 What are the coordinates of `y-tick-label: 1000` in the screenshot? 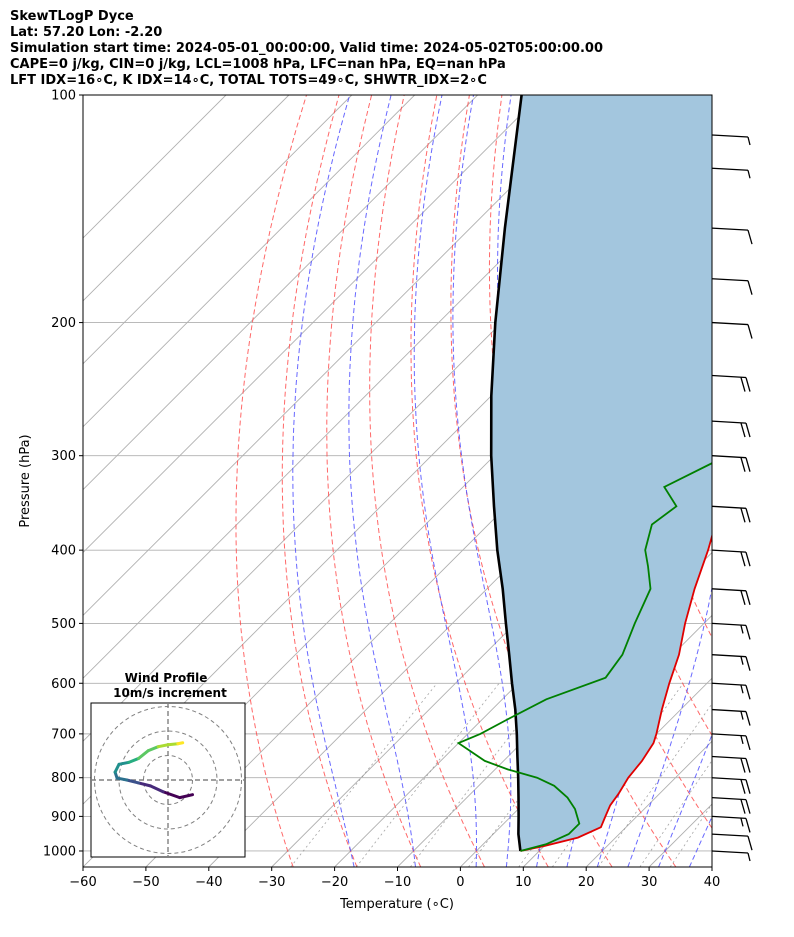 It's located at (59, 851).